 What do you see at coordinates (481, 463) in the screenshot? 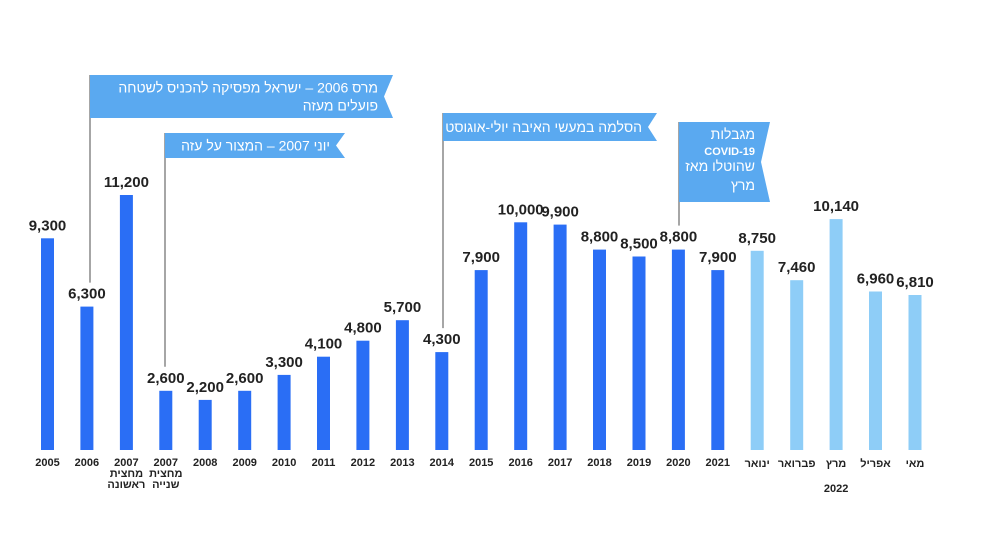
I see `tick-label-11: 2015` at bounding box center [481, 463].